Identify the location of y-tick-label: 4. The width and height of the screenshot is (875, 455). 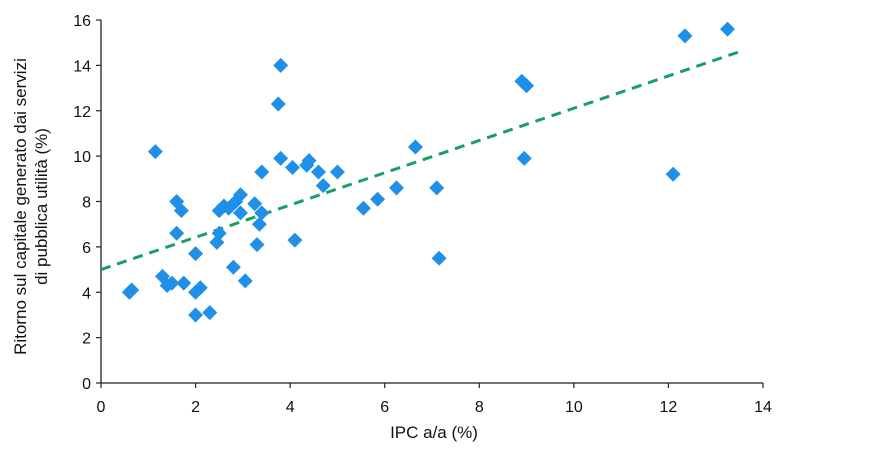
(86, 293).